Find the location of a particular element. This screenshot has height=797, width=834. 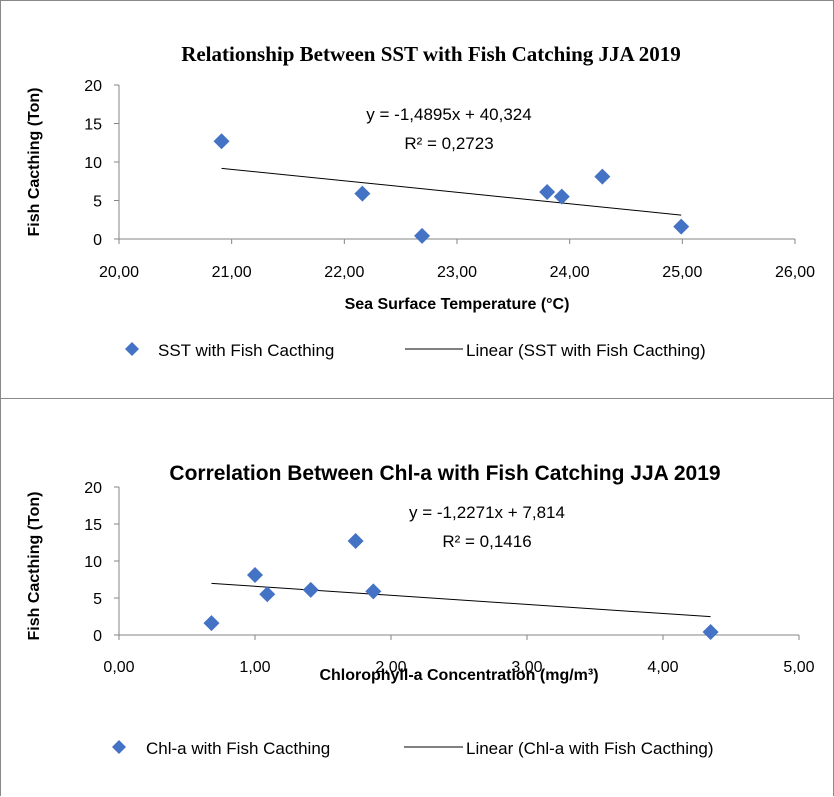

x-tick-label: 1,00 is located at coordinates (254, 667).